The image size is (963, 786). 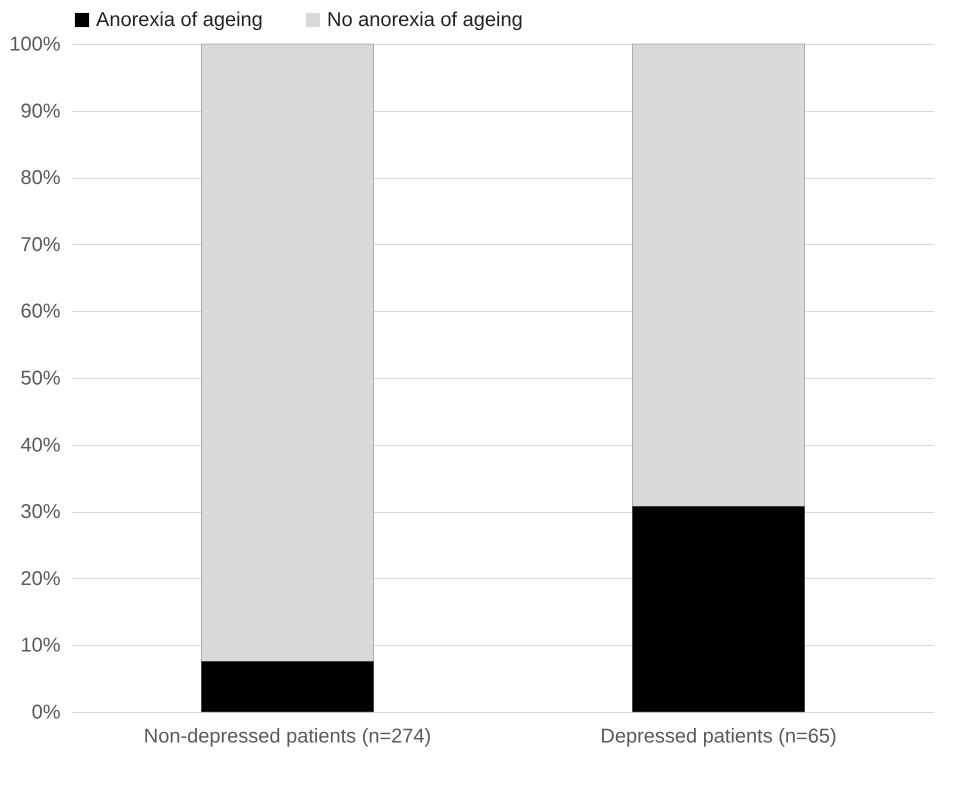 I want to click on y-tick-label: 50%, so click(x=40, y=379).